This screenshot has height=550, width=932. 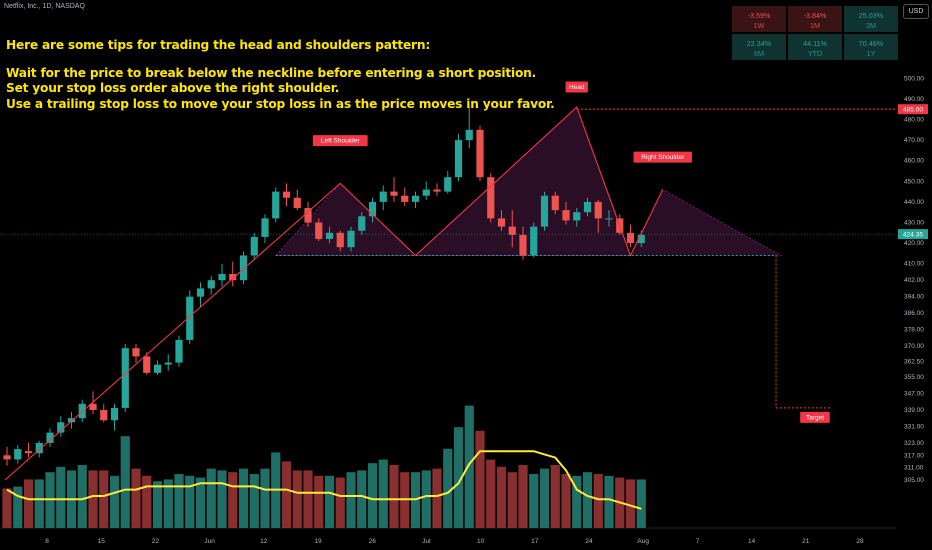 What do you see at coordinates (914, 202) in the screenshot?
I see `y-tick-label: 440.00` at bounding box center [914, 202].